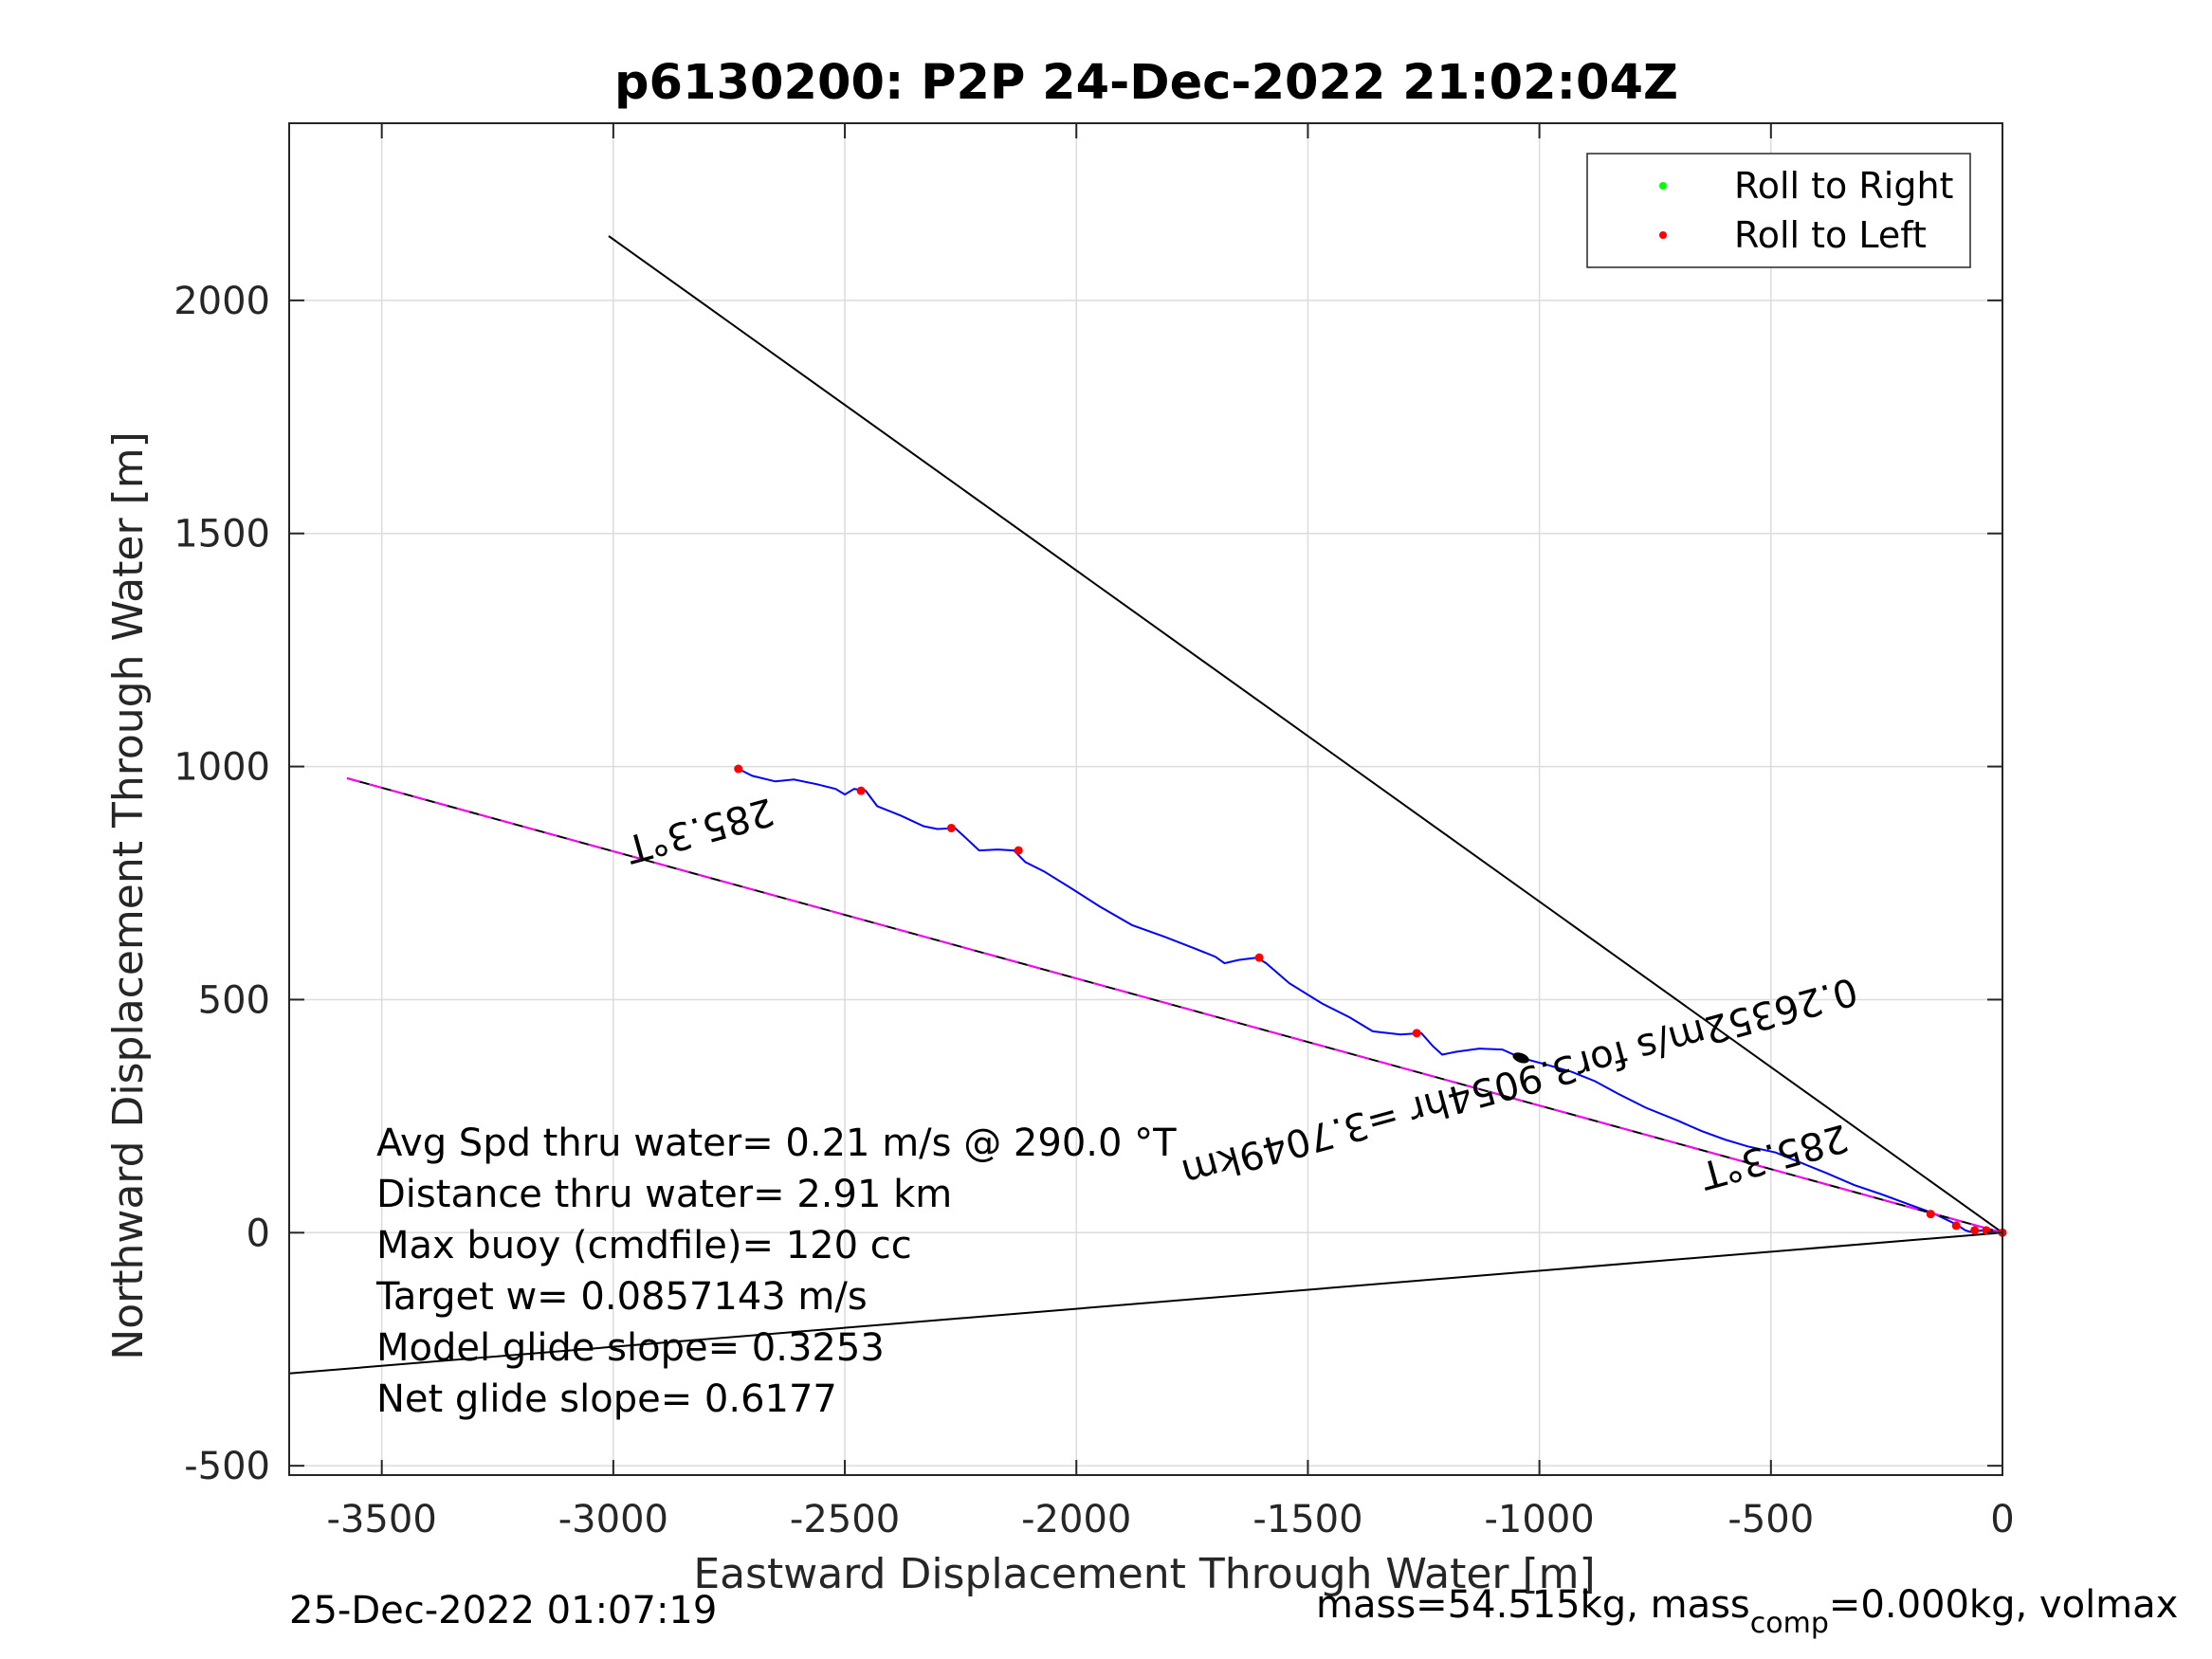  I want to click on y-tick-label: 2000, so click(222, 301).